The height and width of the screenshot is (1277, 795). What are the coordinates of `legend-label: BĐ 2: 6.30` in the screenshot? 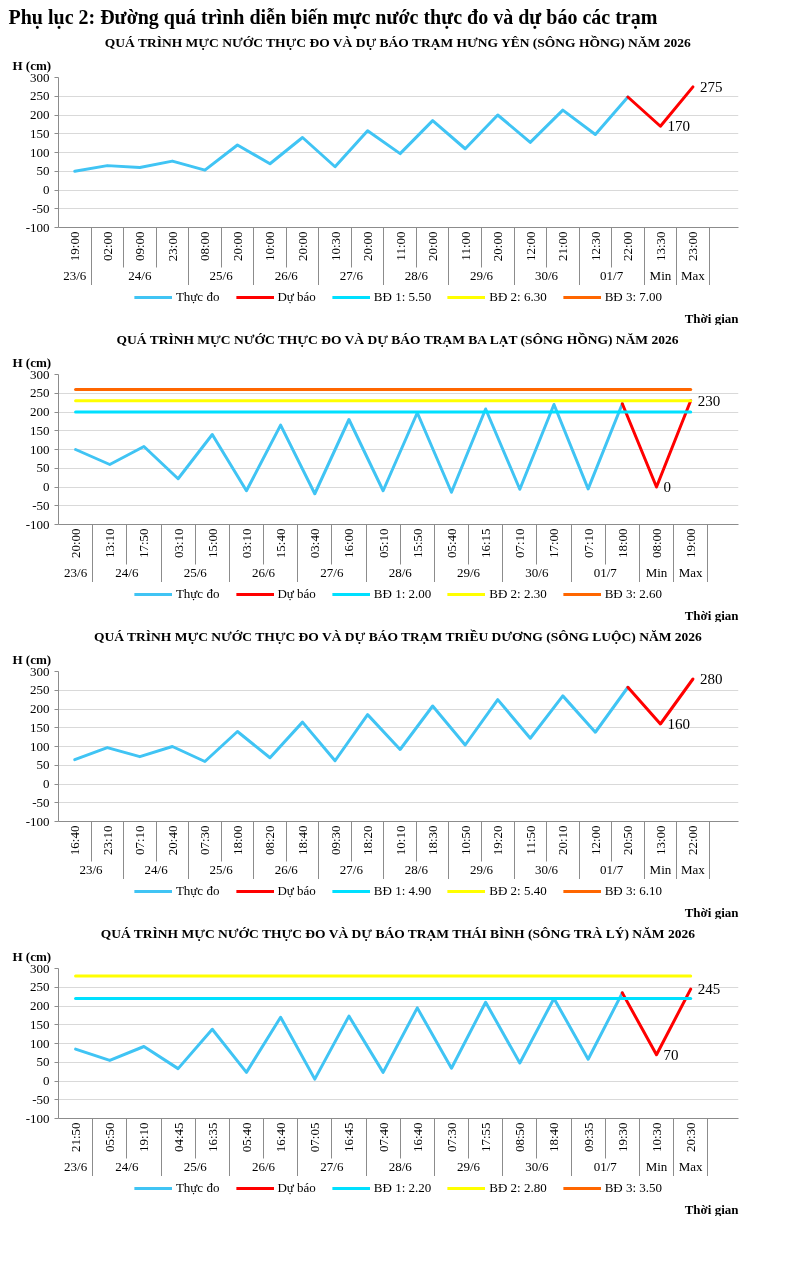 It's located at (518, 297).